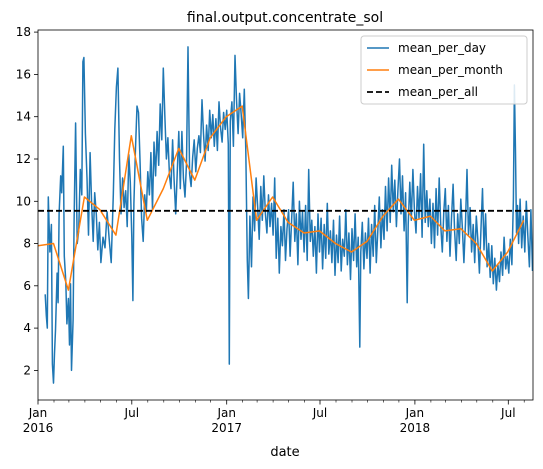 The height and width of the screenshot is (469, 543). Describe the element at coordinates (27, 244) in the screenshot. I see `y-tick-label: 8` at that location.